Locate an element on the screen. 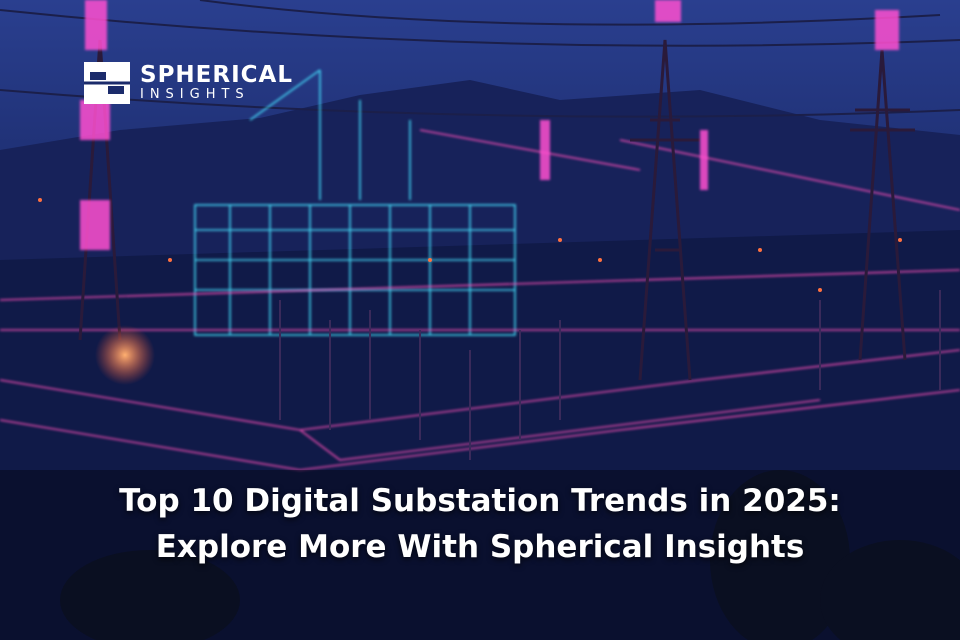  logo-tagline: INSIGHTS is located at coordinates (195, 94).